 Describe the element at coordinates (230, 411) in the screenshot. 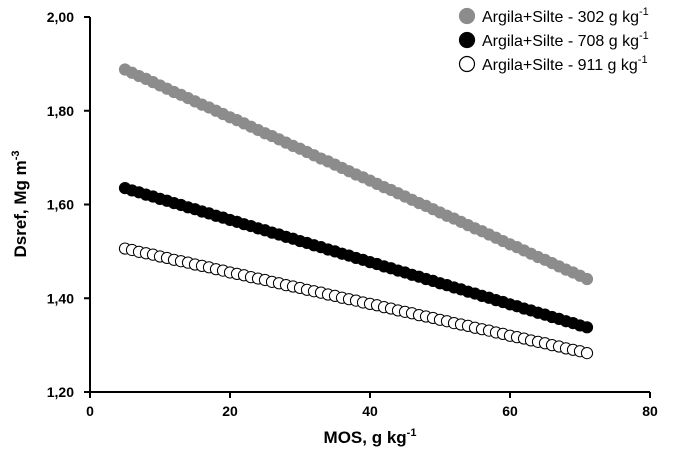

I see `x-tick-label: 20` at that location.